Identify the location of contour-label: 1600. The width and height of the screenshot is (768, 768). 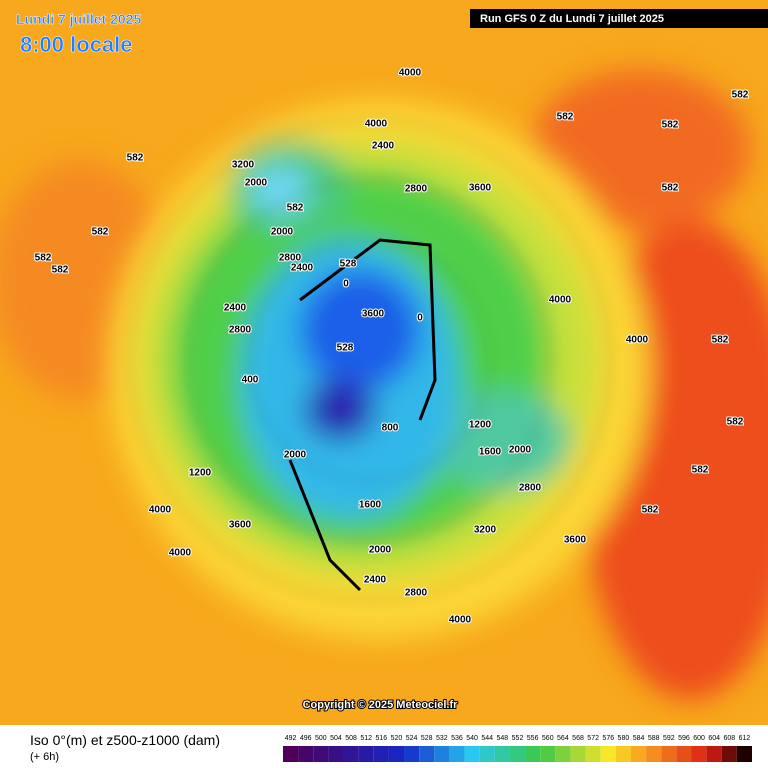
(490, 452).